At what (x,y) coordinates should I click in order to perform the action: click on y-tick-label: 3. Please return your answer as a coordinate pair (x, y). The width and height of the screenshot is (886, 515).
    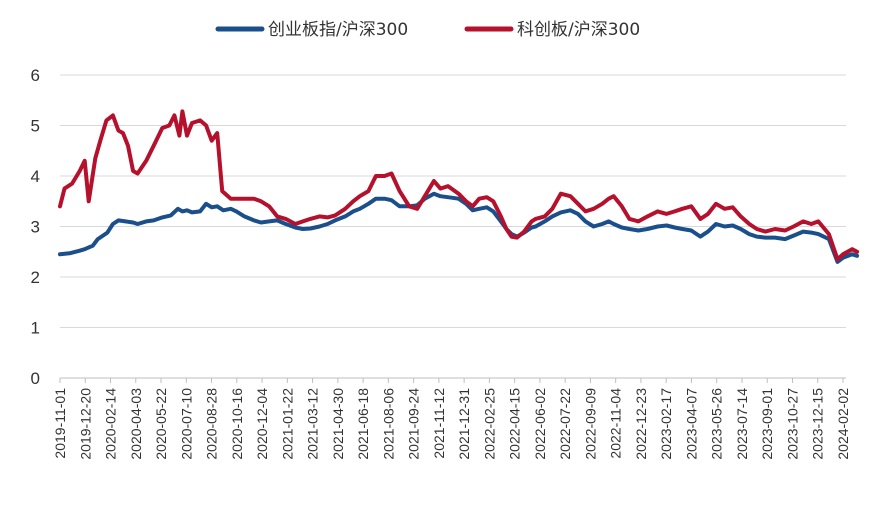
    Looking at the image, I should click on (35, 227).